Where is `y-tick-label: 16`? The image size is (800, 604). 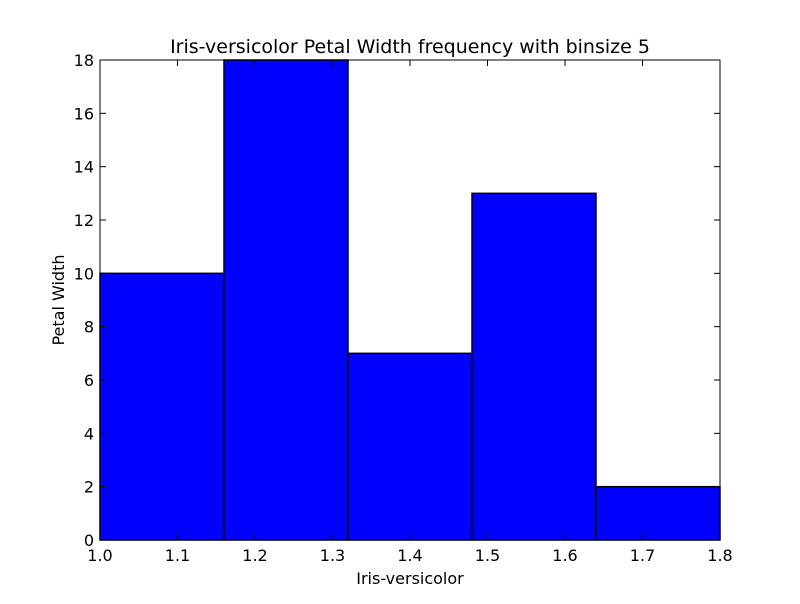
y-tick-label: 16 is located at coordinates (84, 113).